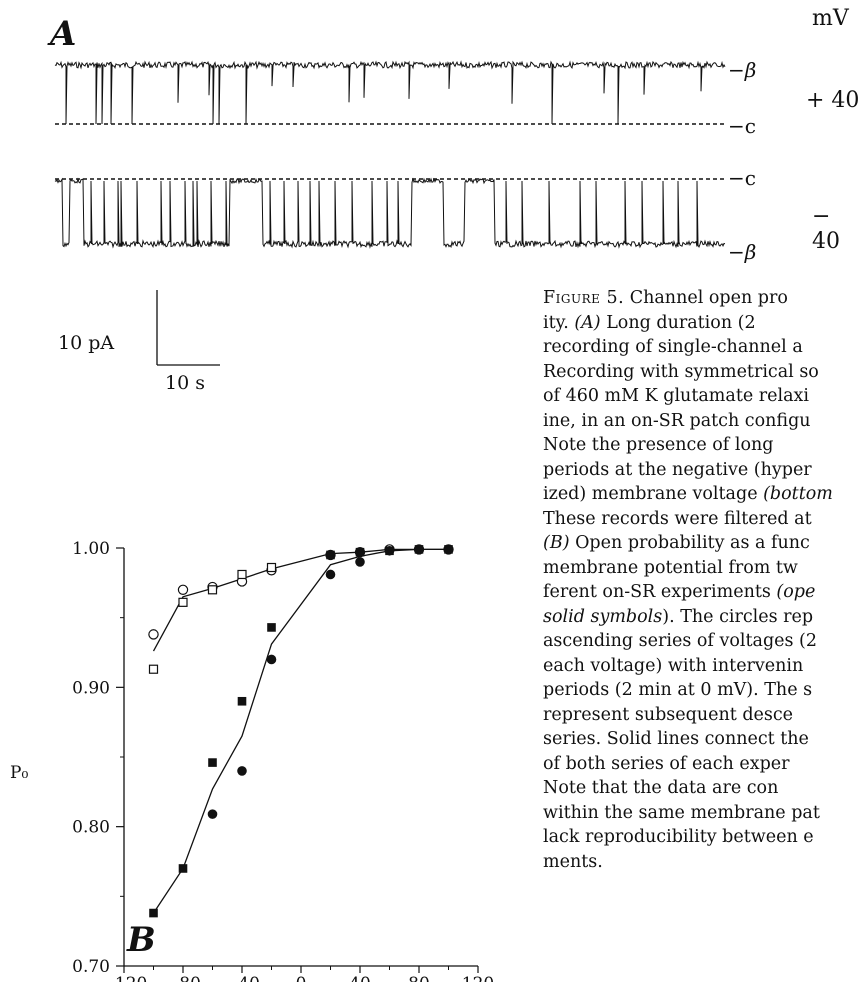  What do you see at coordinates (63, 34) in the screenshot?
I see `panel-a-letter: A` at bounding box center [63, 34].